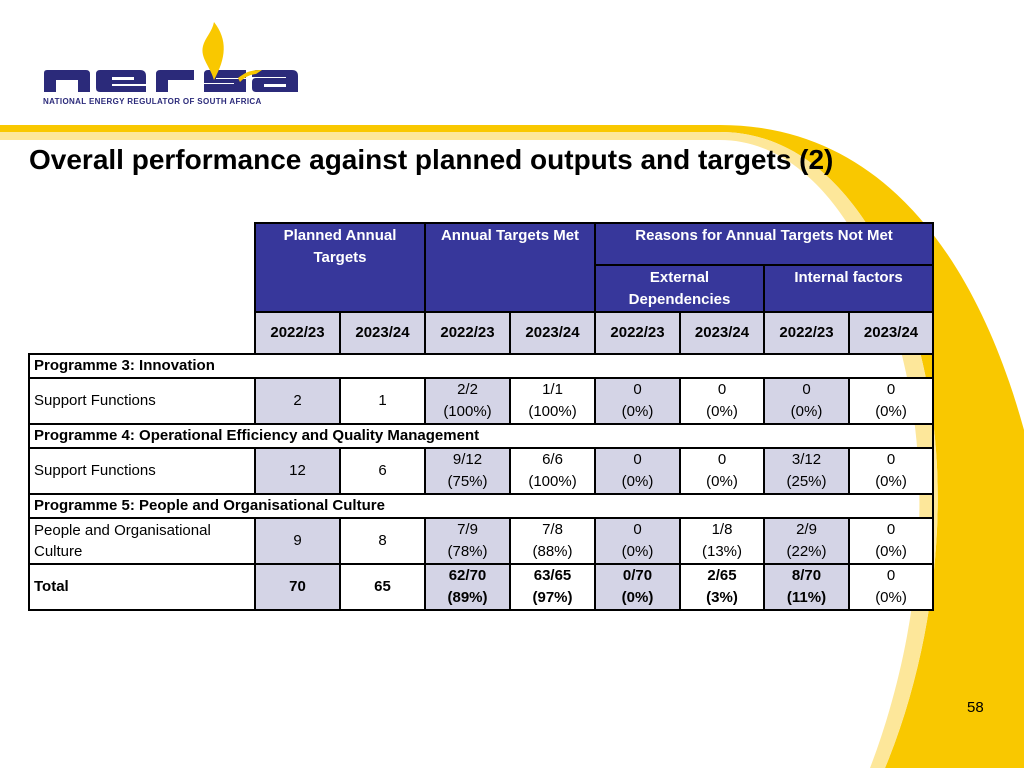 The image size is (1024, 768). Describe the element at coordinates (142, 333) in the screenshot. I see `year-blank-cell` at that location.